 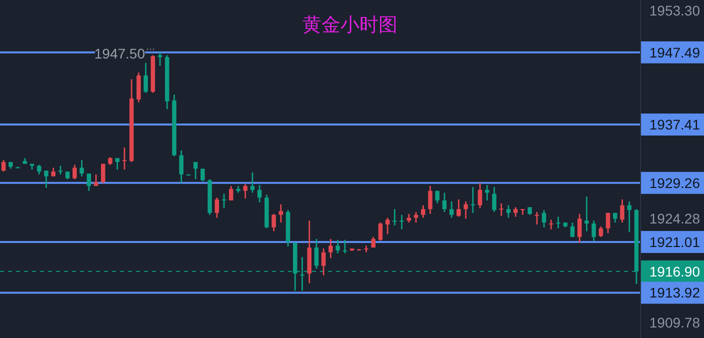 I want to click on y-tick-label: 1909.78, so click(x=674, y=322).